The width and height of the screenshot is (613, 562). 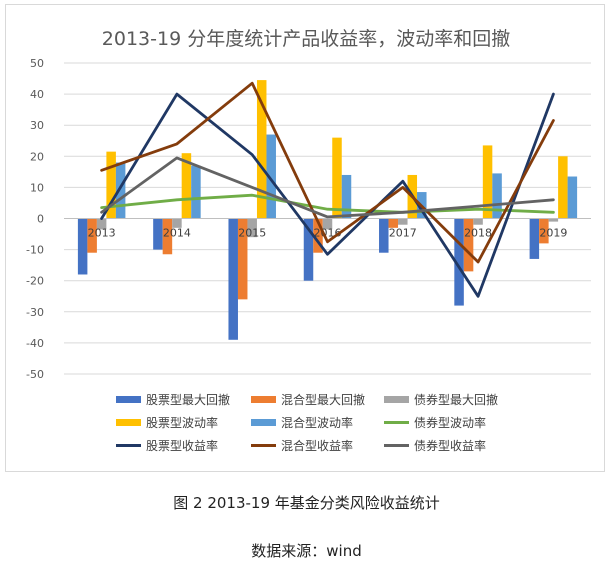 What do you see at coordinates (37, 156) in the screenshot?
I see `y-tick-label: 20` at bounding box center [37, 156].